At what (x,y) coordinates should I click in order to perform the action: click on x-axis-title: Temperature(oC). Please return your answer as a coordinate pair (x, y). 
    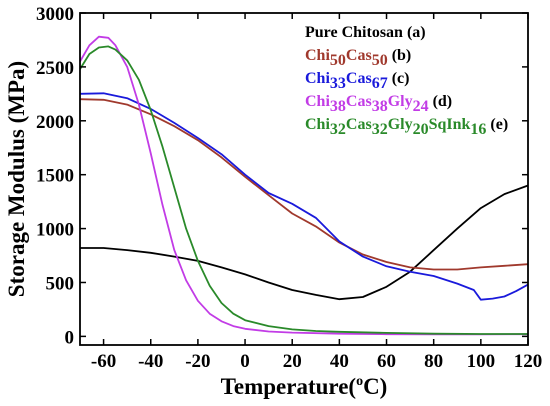
    Looking at the image, I should click on (304, 386).